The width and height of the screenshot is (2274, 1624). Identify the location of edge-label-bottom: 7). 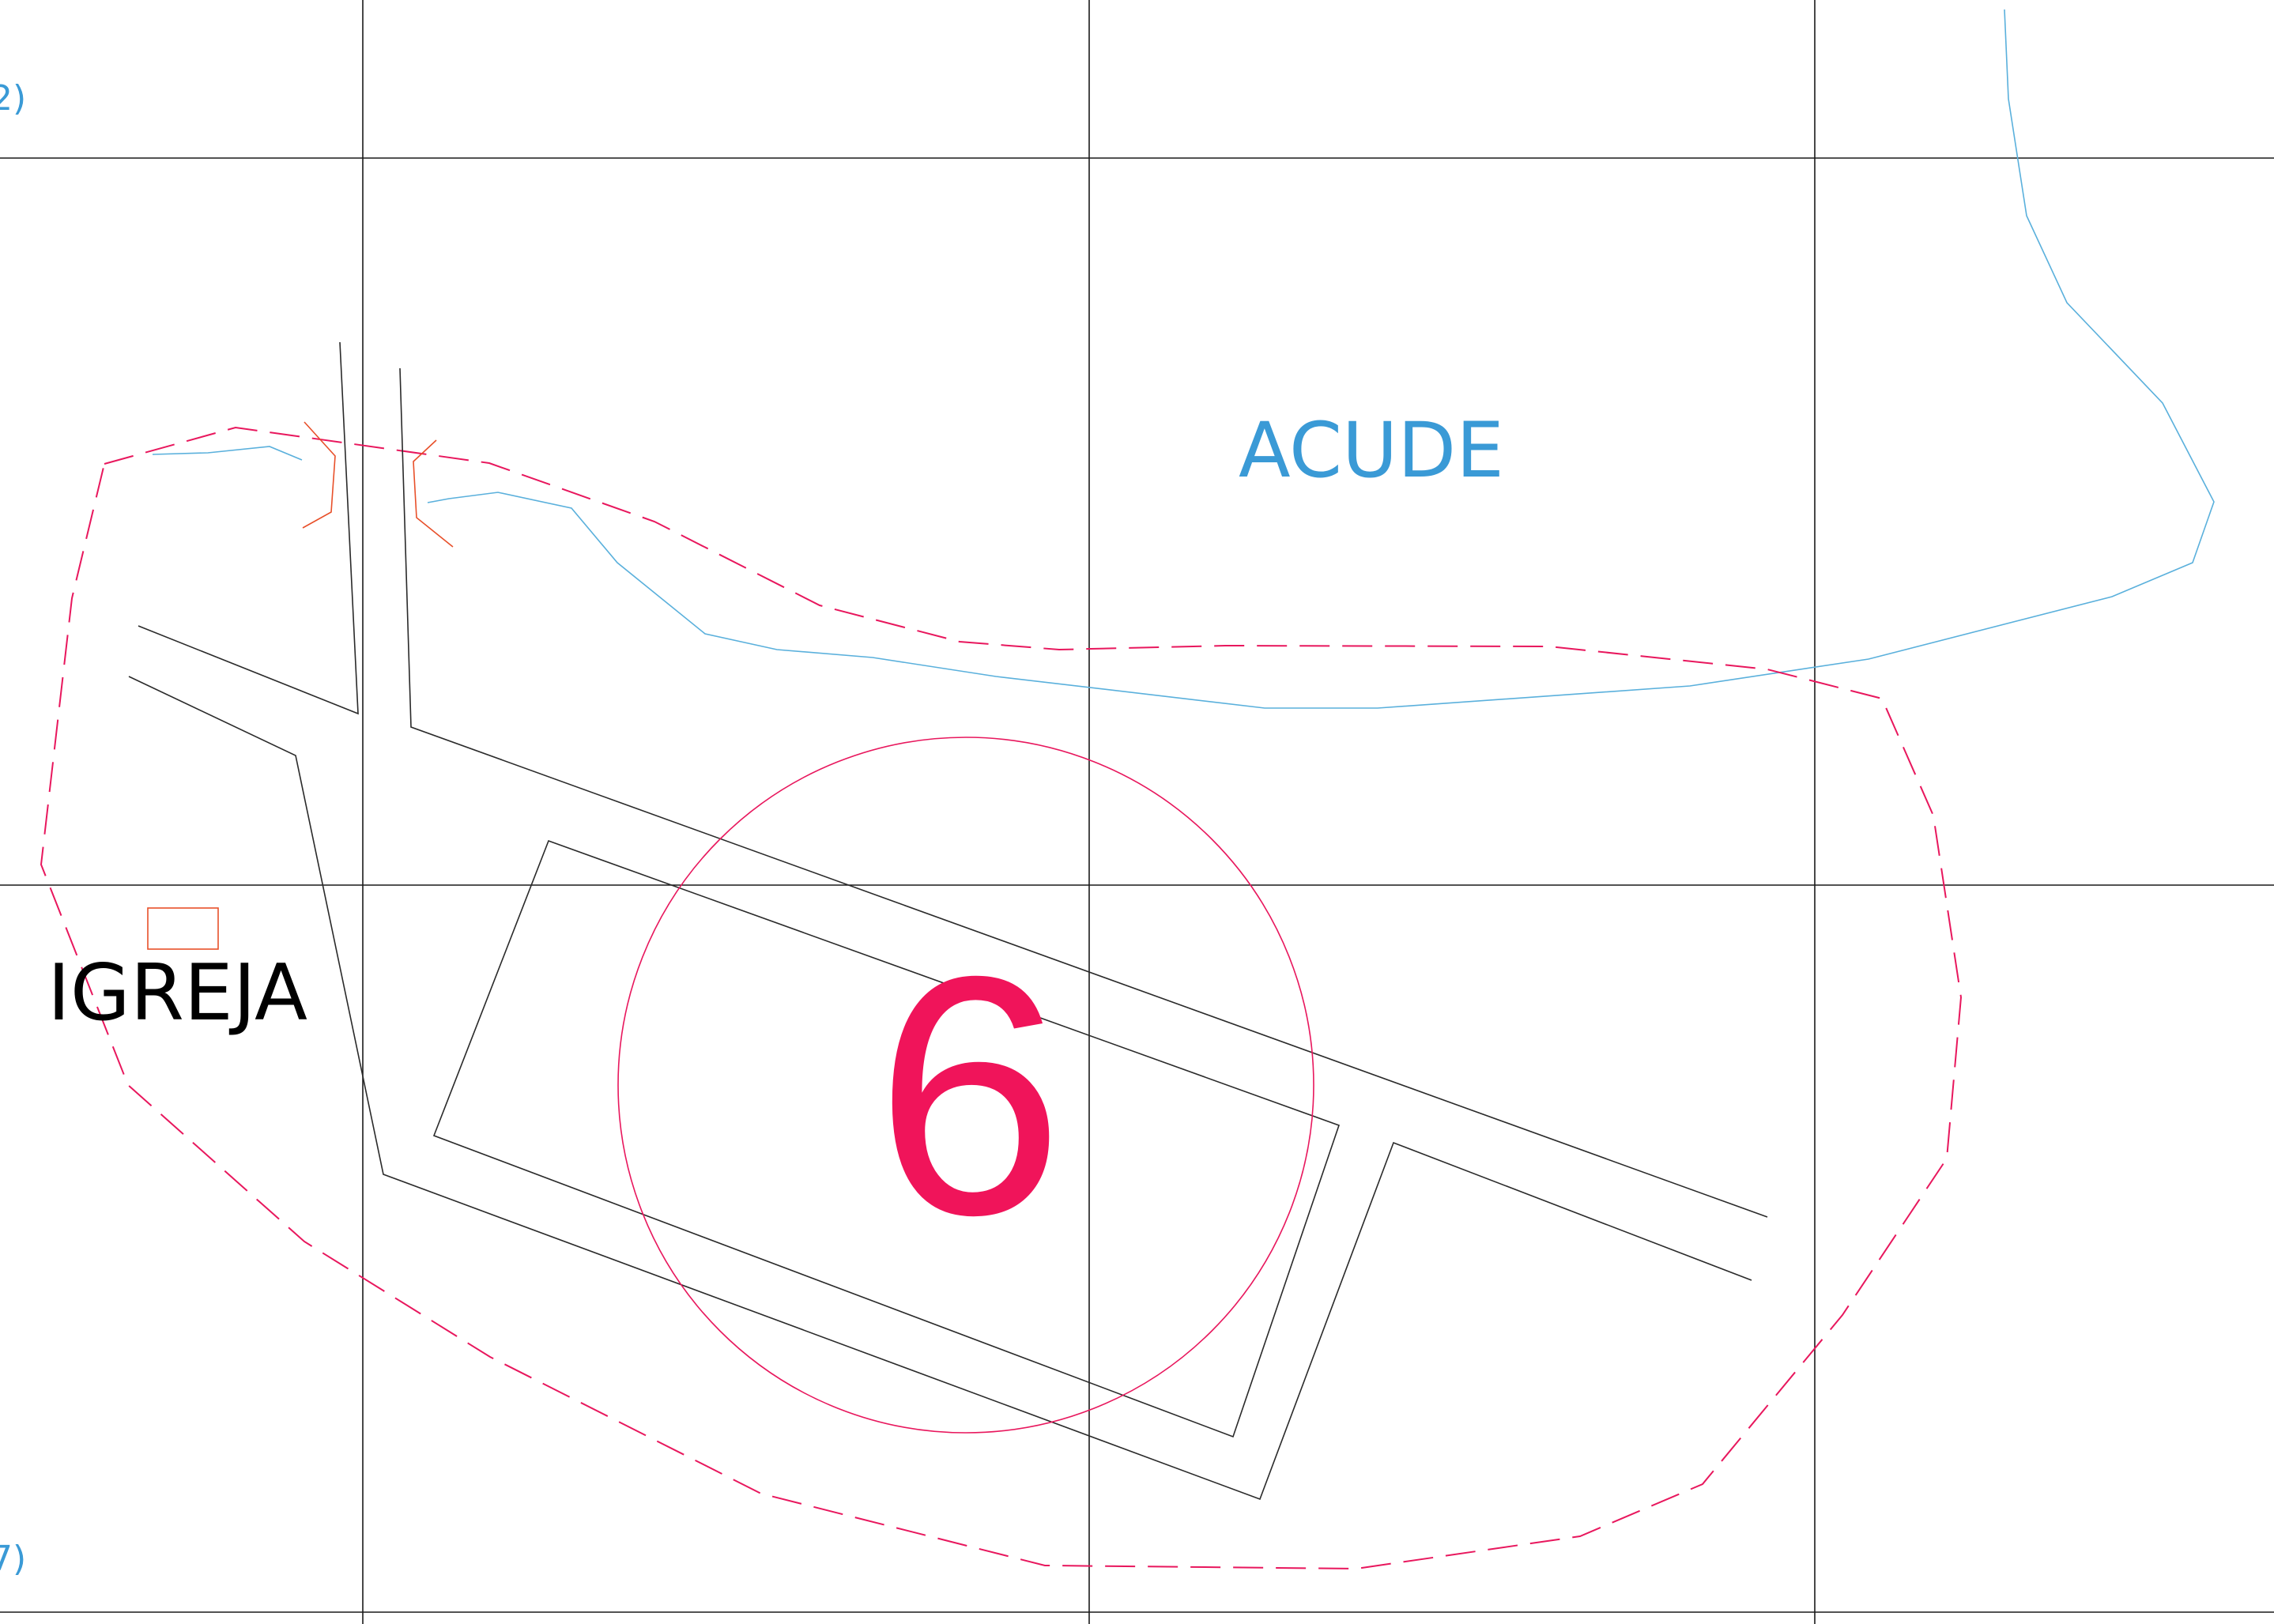
(13, 1559).